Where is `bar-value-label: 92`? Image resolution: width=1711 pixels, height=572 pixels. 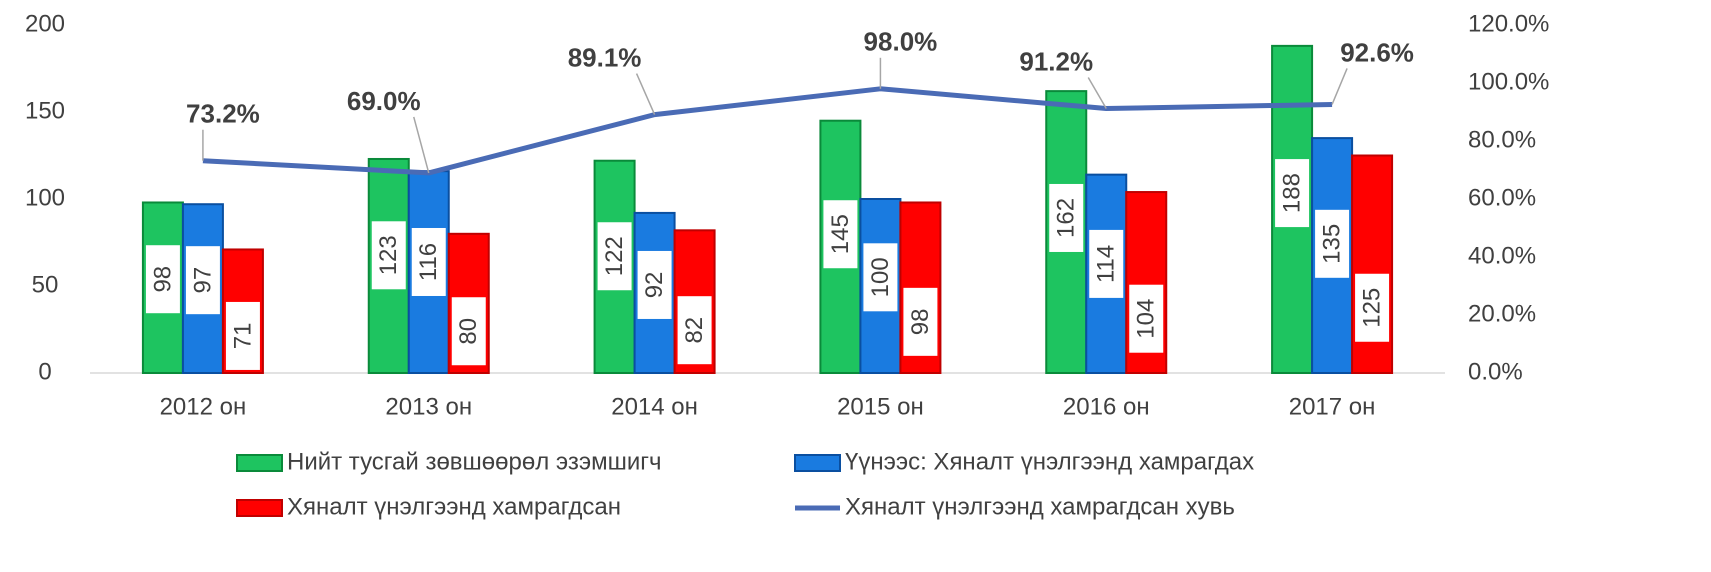 bar-value-label: 92 is located at coordinates (654, 285).